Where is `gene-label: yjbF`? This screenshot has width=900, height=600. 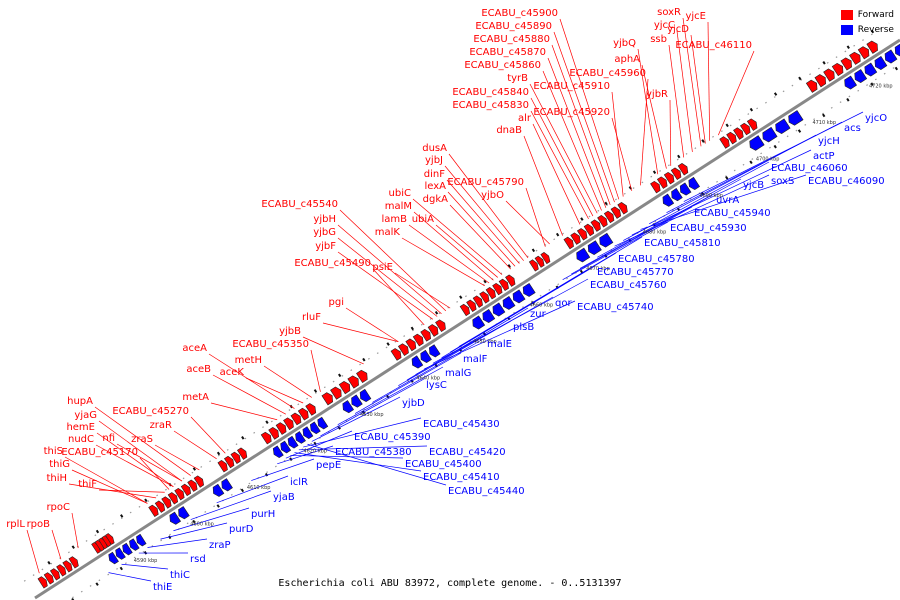 gene-label: yjbF is located at coordinates (325, 246).